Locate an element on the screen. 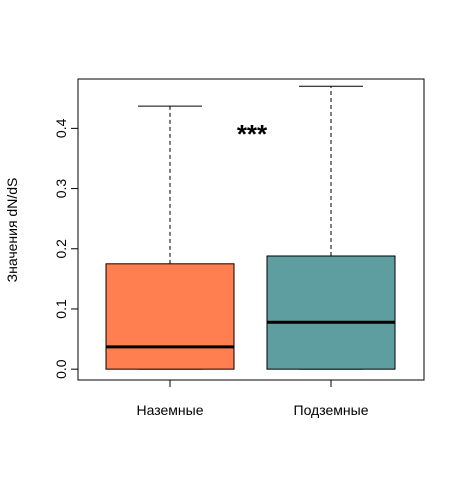  x-tick-label: Наземные is located at coordinates (170, 410).